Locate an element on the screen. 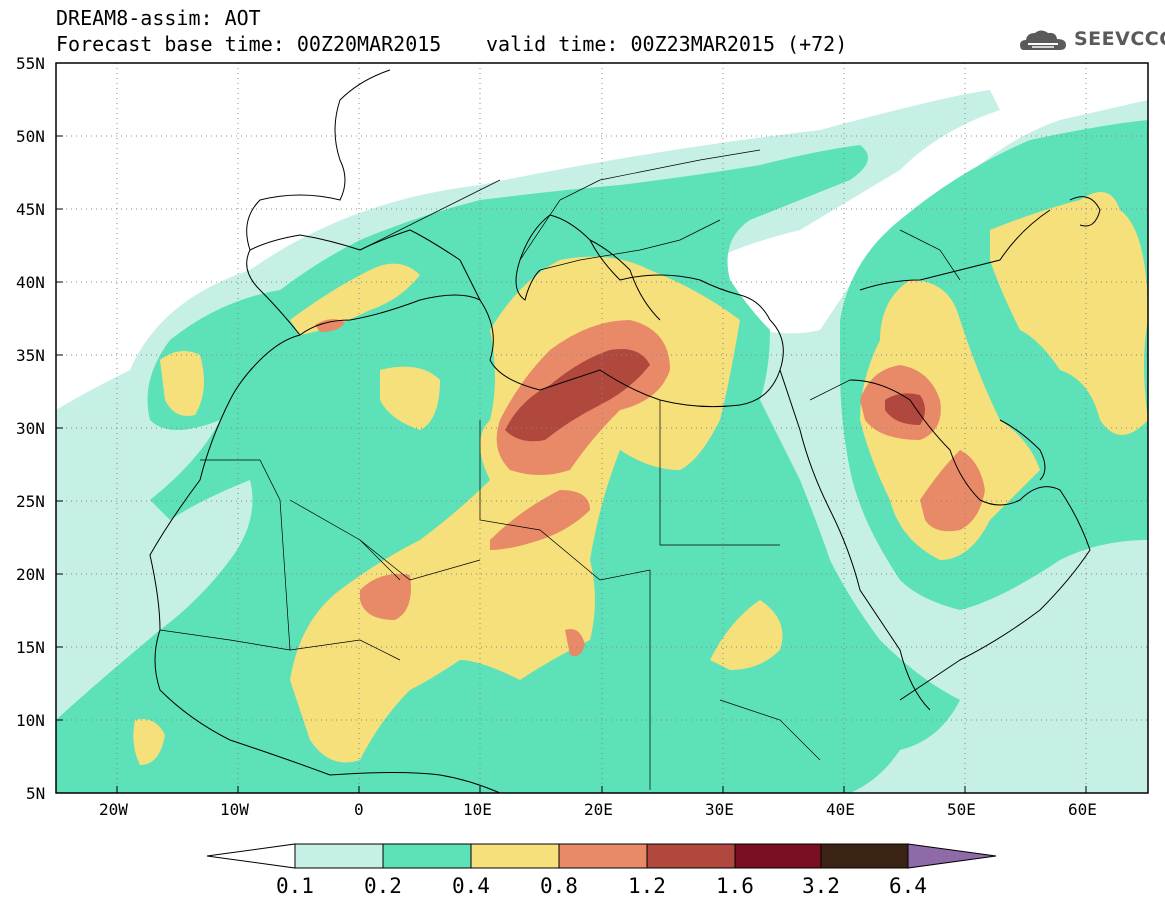  lon-label: 10W is located at coordinates (234, 809).